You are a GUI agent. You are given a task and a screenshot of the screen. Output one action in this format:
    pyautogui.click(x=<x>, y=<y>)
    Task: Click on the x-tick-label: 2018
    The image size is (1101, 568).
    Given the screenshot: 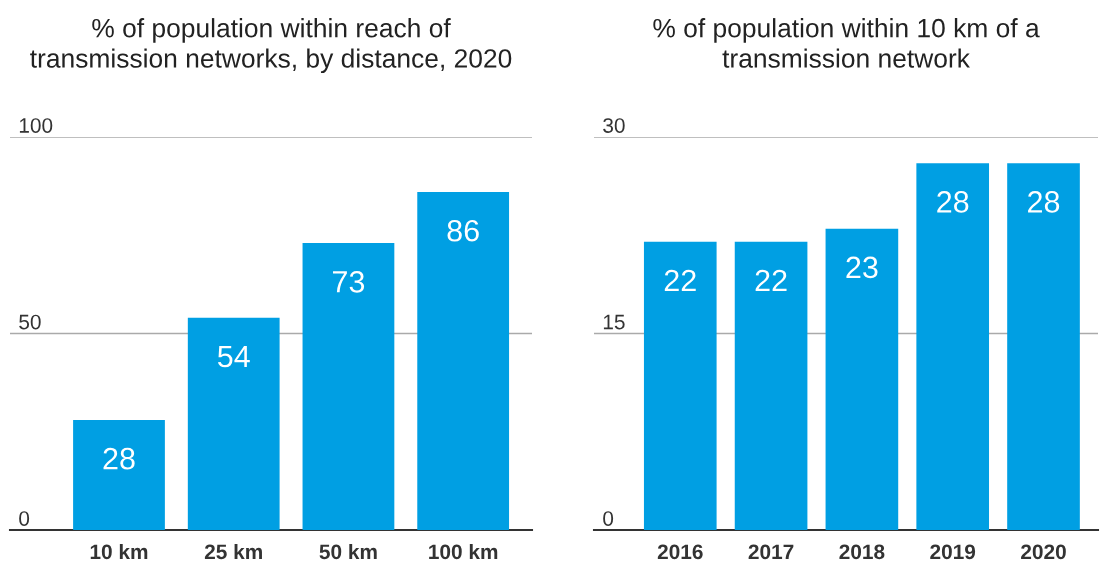 What is the action you would take?
    pyautogui.click(x=862, y=552)
    